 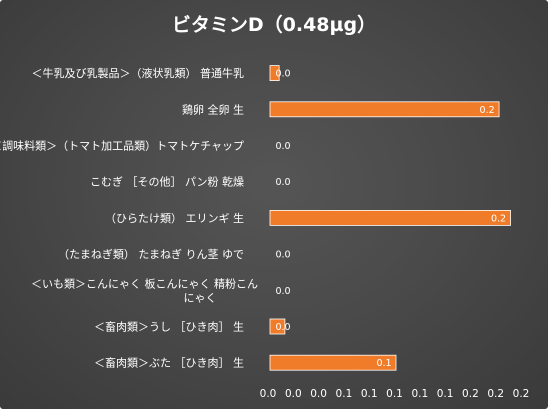 I want to click on category-label: ＜いも類＞こんにゃく 板こんにゃく 精粉こんにゃく, so click(x=144, y=290).